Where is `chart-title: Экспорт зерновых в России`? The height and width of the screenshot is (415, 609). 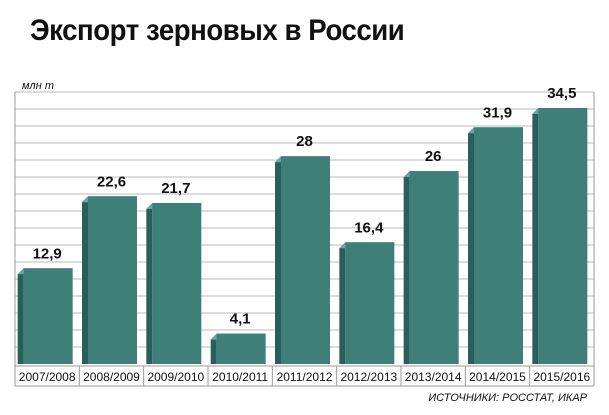 chart-title: Экспорт зерновых в России is located at coordinates (217, 30).